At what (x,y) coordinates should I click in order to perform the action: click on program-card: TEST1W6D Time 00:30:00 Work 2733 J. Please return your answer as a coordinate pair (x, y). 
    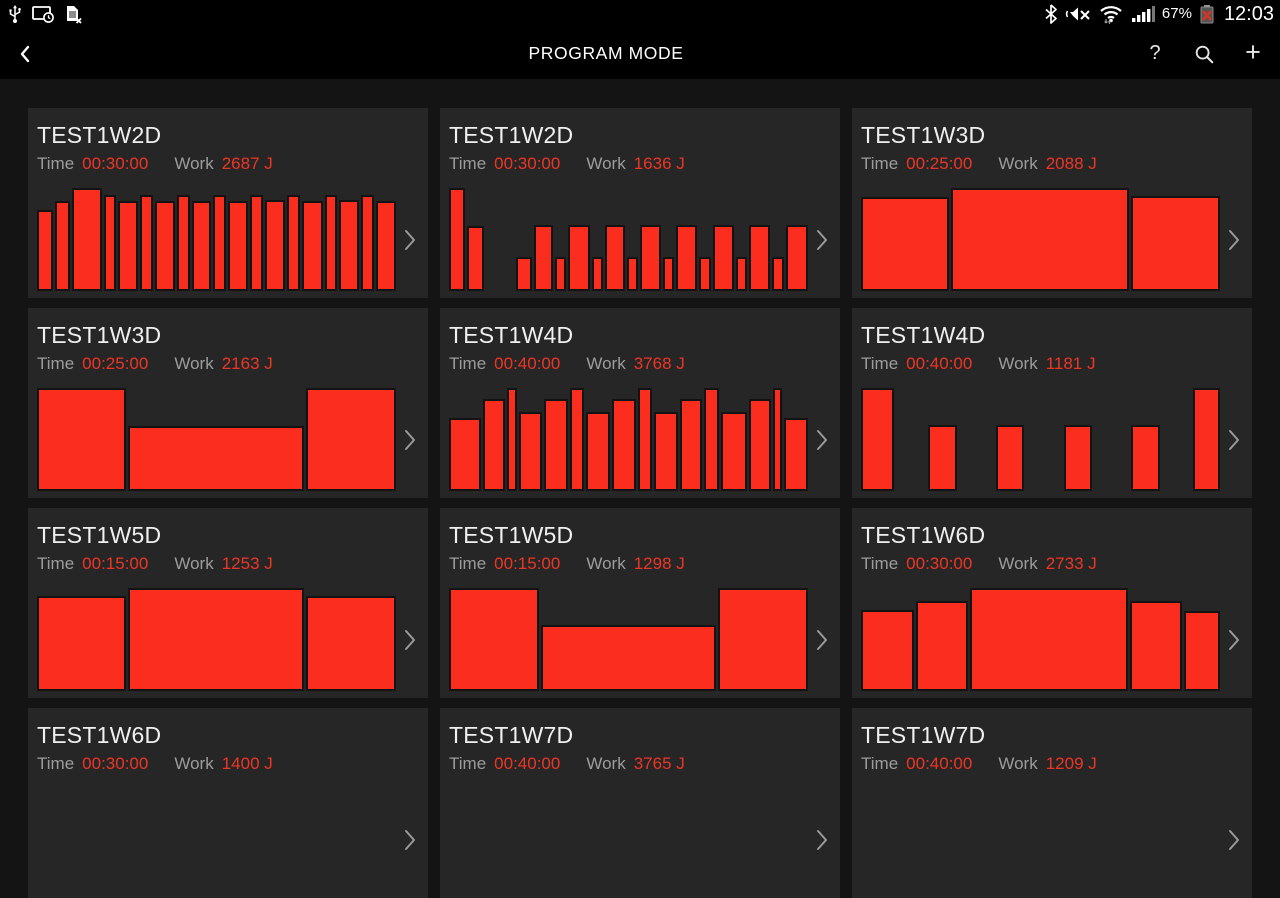
    Looking at the image, I should click on (1052, 603).